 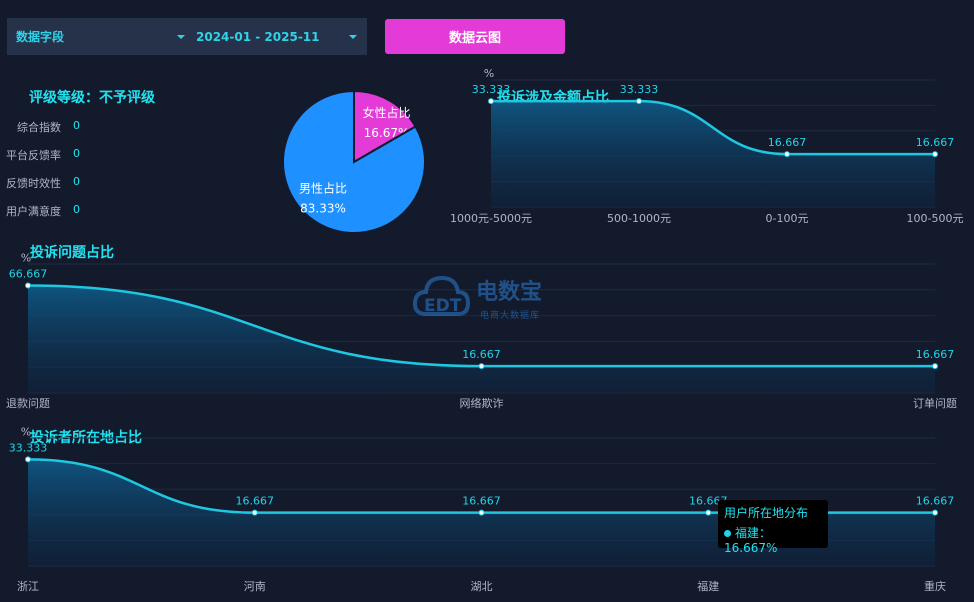 I want to click on pie-slice-name: 男性占比, so click(x=323, y=187).